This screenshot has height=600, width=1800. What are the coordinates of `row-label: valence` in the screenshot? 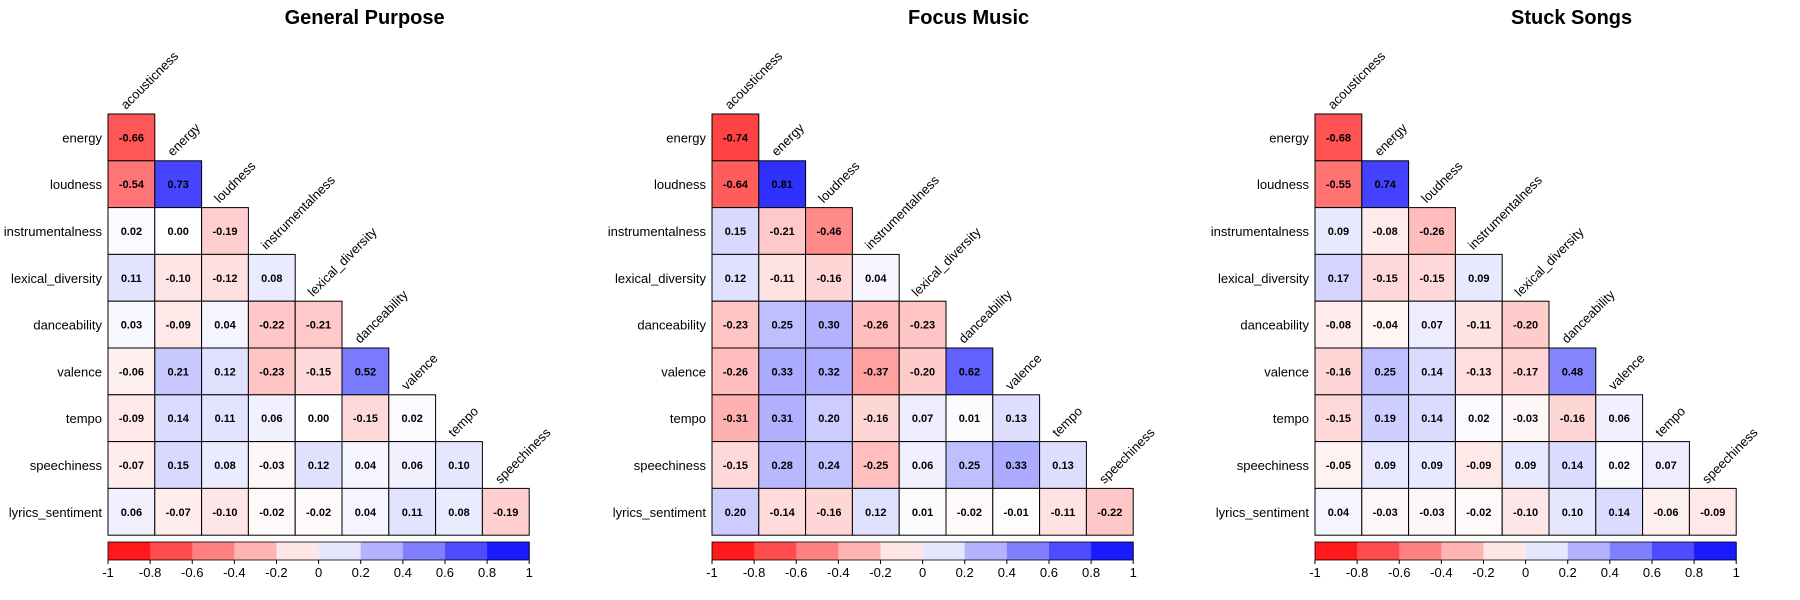 It's located at (79, 371).